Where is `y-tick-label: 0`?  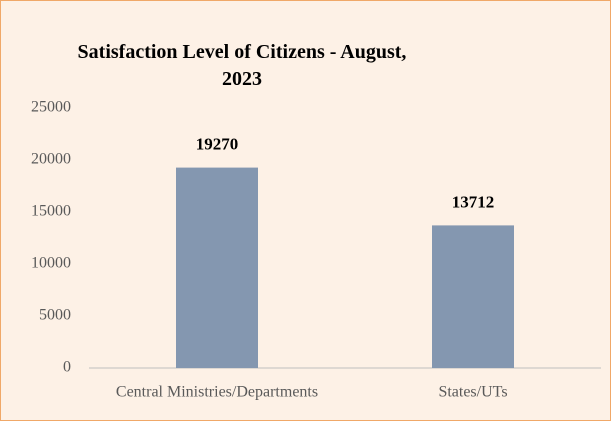 y-tick-label: 0 is located at coordinates (67, 367).